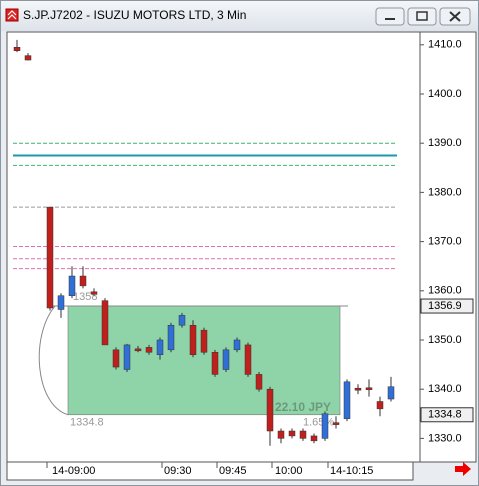 The image size is (479, 486). What do you see at coordinates (210, 471) in the screenshot?
I see `time-axis` at bounding box center [210, 471].